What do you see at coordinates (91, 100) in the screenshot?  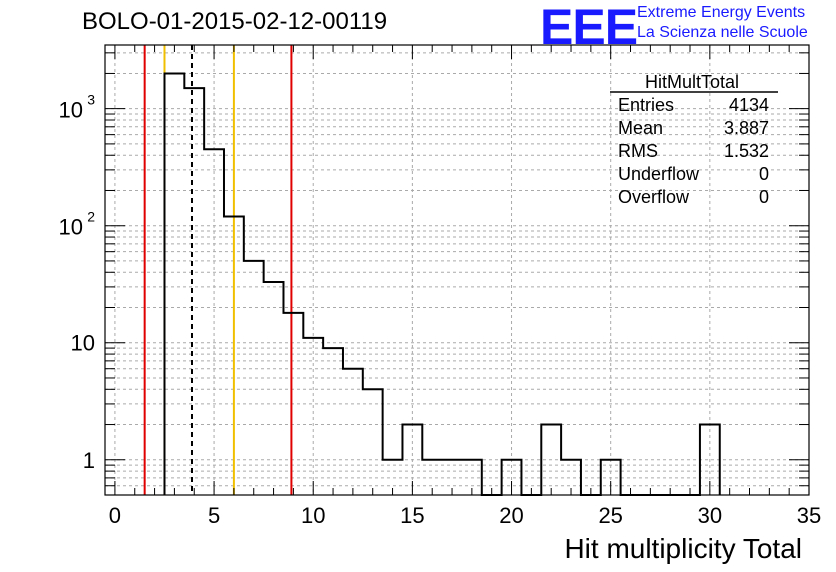 I see `y-tick-label-exponent: 3` at bounding box center [91, 100].